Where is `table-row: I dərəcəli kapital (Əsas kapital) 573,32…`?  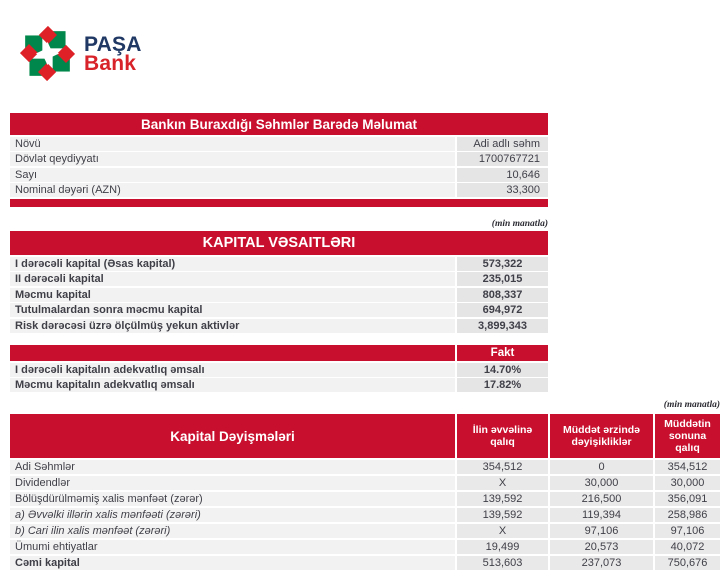 table-row: I dərəcəli kapital (Əsas kapital) 573,32… is located at coordinates (279, 263).